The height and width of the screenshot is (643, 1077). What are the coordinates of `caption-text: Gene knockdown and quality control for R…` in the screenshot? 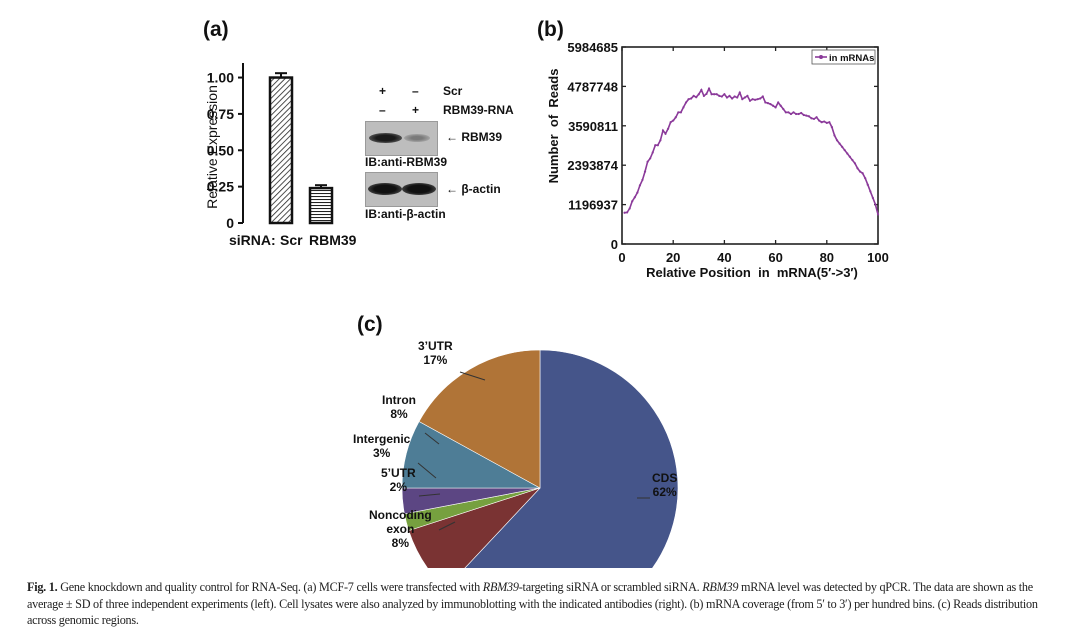 It's located at (270, 587).